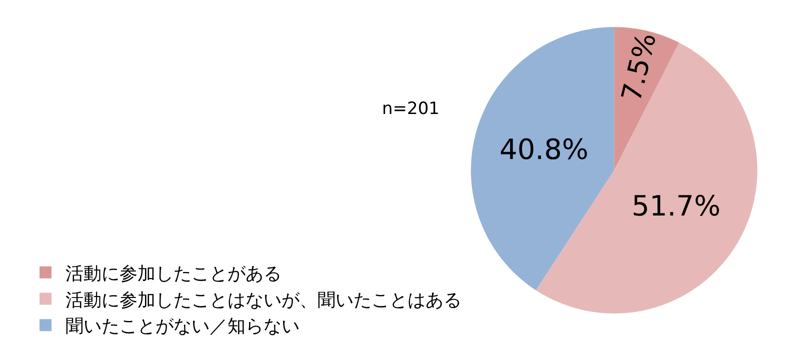  What do you see at coordinates (411, 109) in the screenshot?
I see `text: n=201` at bounding box center [411, 109].